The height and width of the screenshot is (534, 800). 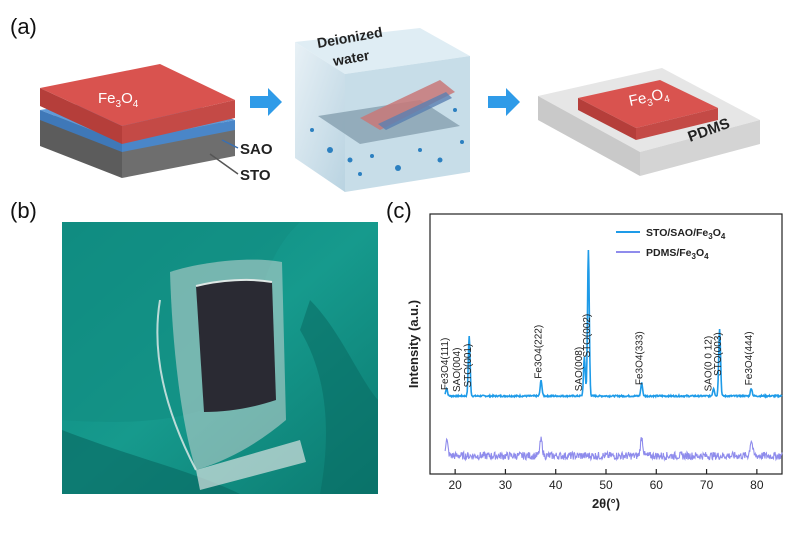 I want to click on x-tick-label: 80, so click(x=757, y=485).